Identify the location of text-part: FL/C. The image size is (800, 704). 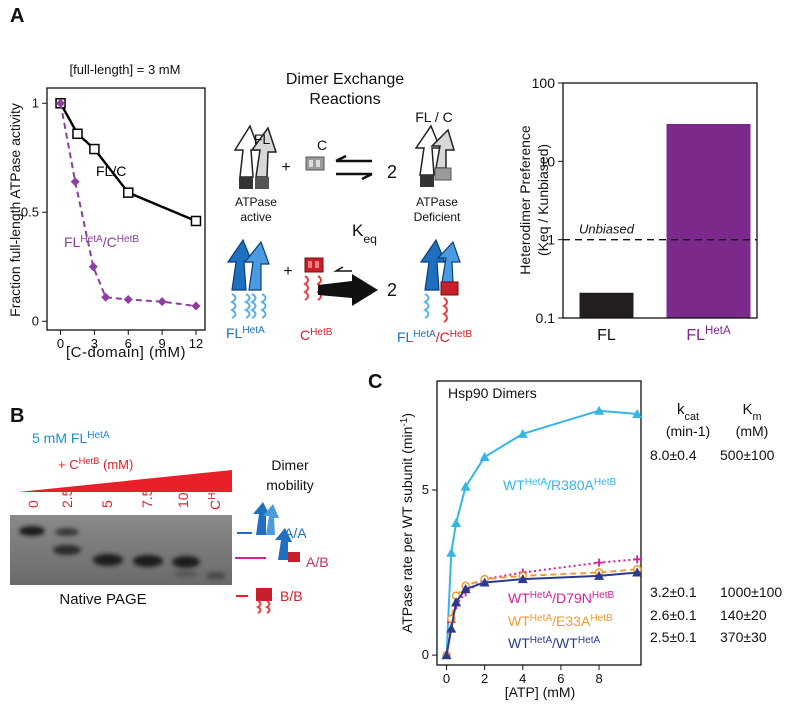
(111, 171).